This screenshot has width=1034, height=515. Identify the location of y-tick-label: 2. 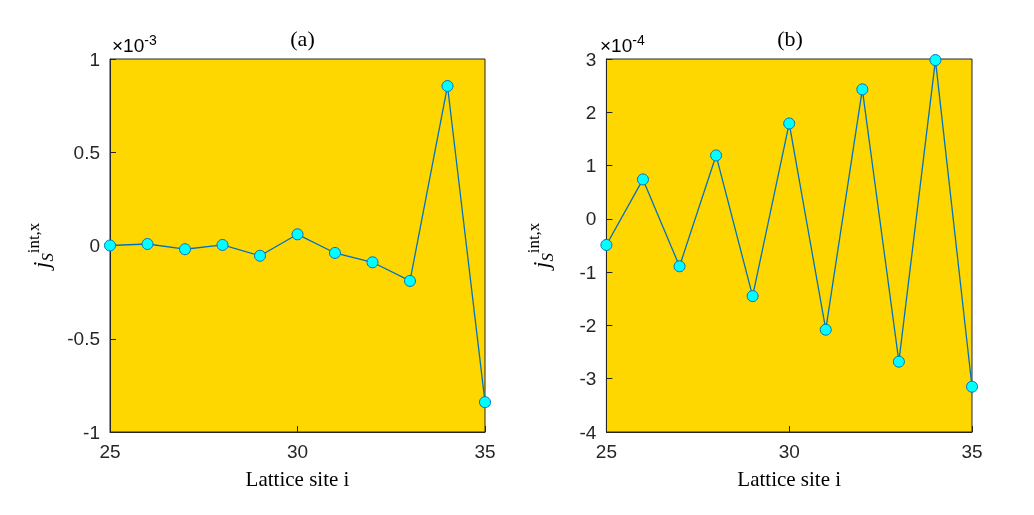
(591, 112).